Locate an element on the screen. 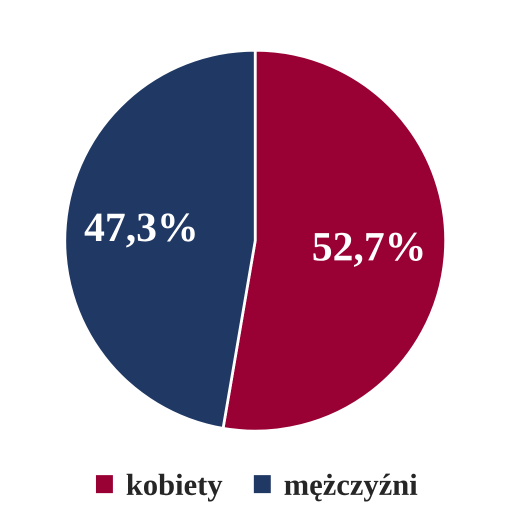 The image size is (513, 529). data-label: 52,7% is located at coordinates (367, 249).